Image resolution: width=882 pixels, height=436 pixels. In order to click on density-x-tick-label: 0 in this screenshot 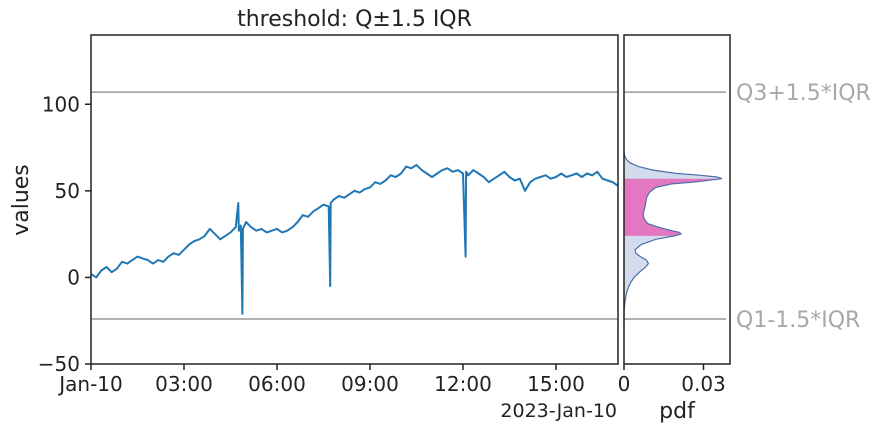, I will do `click(624, 384)`.